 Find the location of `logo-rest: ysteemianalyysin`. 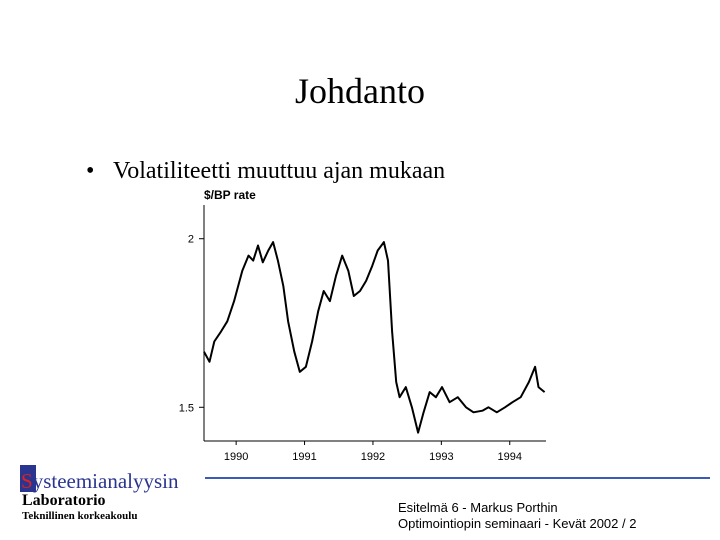

logo-rest: ysteemianalyysin is located at coordinates (106, 481).